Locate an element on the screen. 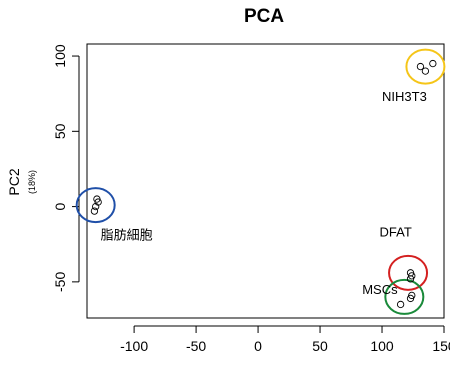  x-tick-label: 0 is located at coordinates (258, 346).